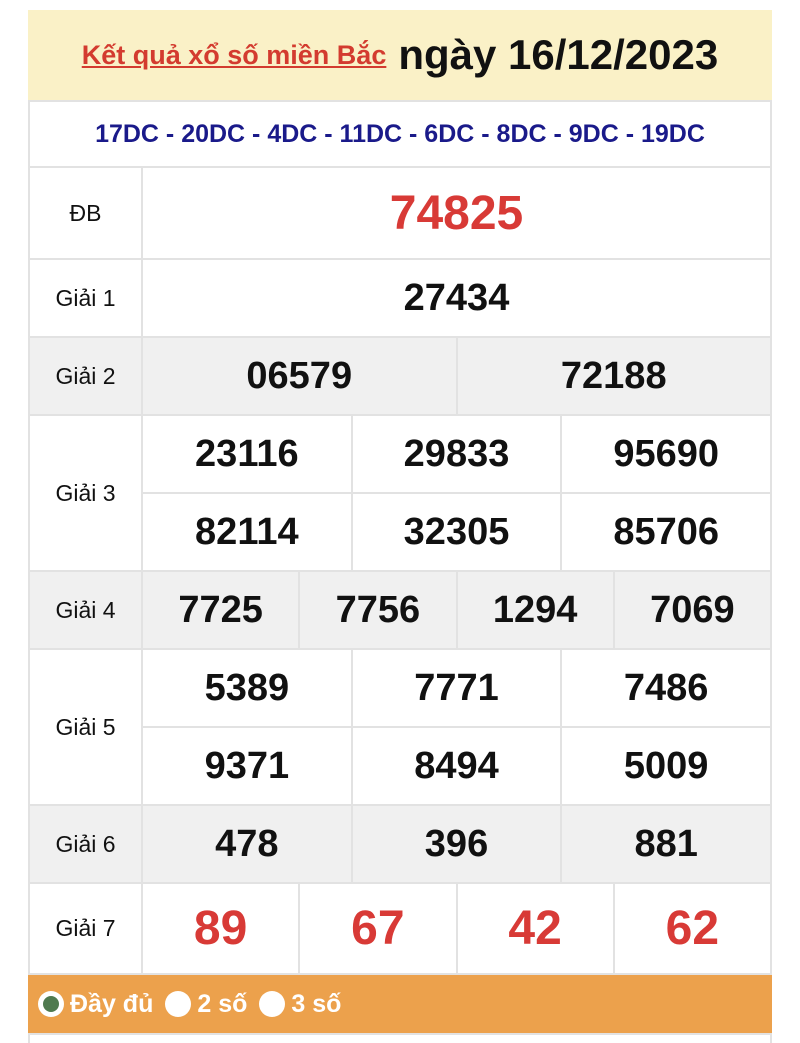  What do you see at coordinates (86, 727) in the screenshot?
I see `prize-label: Giải 5` at bounding box center [86, 727].